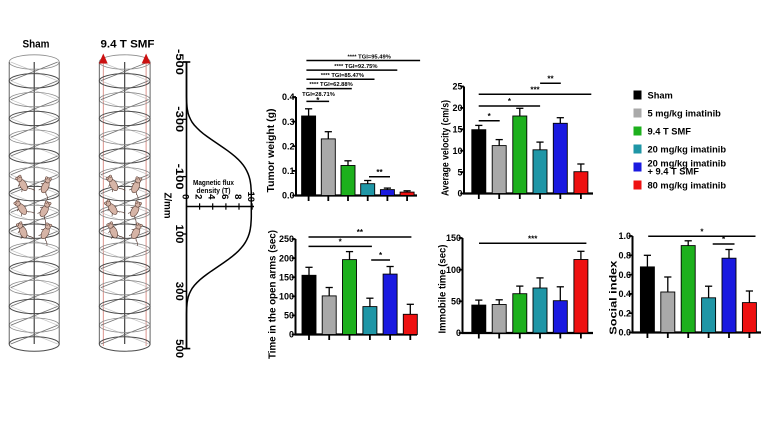 The width and height of the screenshot is (770, 433). I want to click on svg-text: **** TGI=85.47%, so click(342, 76).